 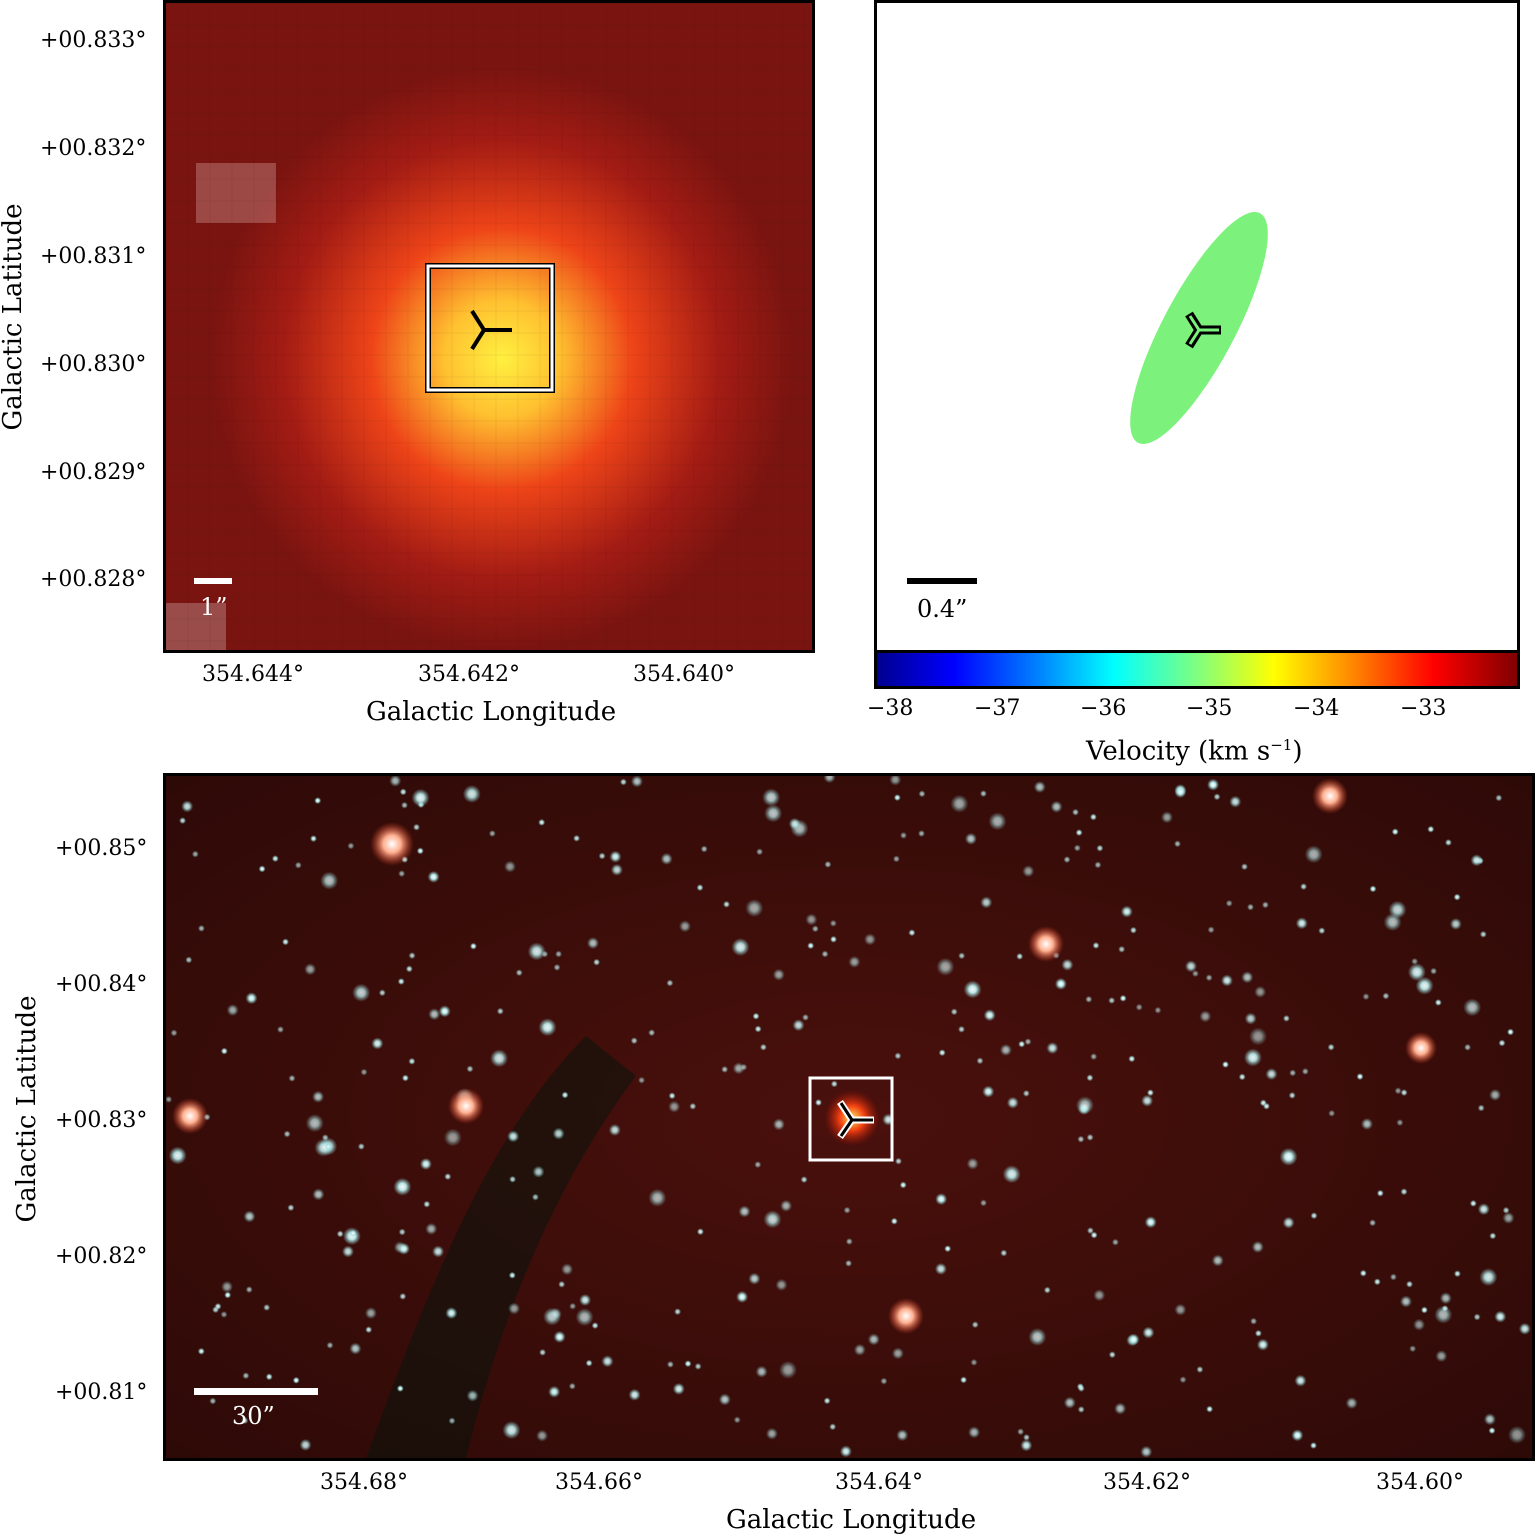 I want to click on colorbar-tick-label: −37, so click(x=997, y=708).